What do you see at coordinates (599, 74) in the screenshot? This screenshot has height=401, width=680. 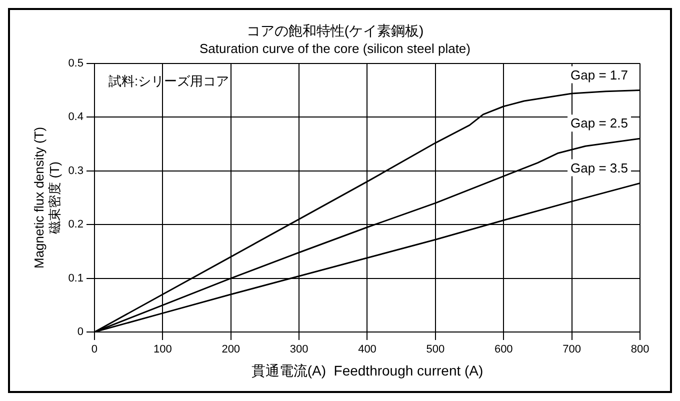 I see `series-label: Gap = 1.7` at bounding box center [599, 74].